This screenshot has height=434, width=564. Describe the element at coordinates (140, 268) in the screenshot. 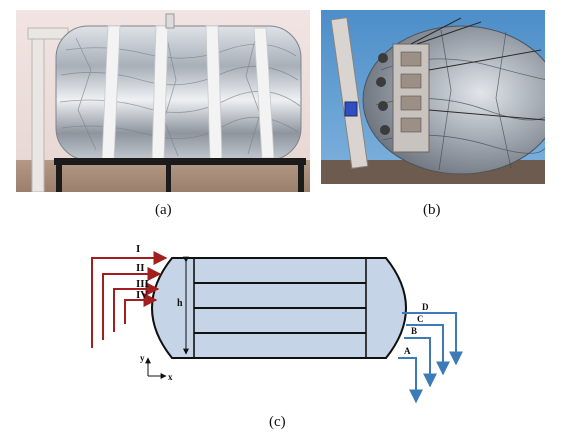

I see `inlet-label-II: II` at that location.